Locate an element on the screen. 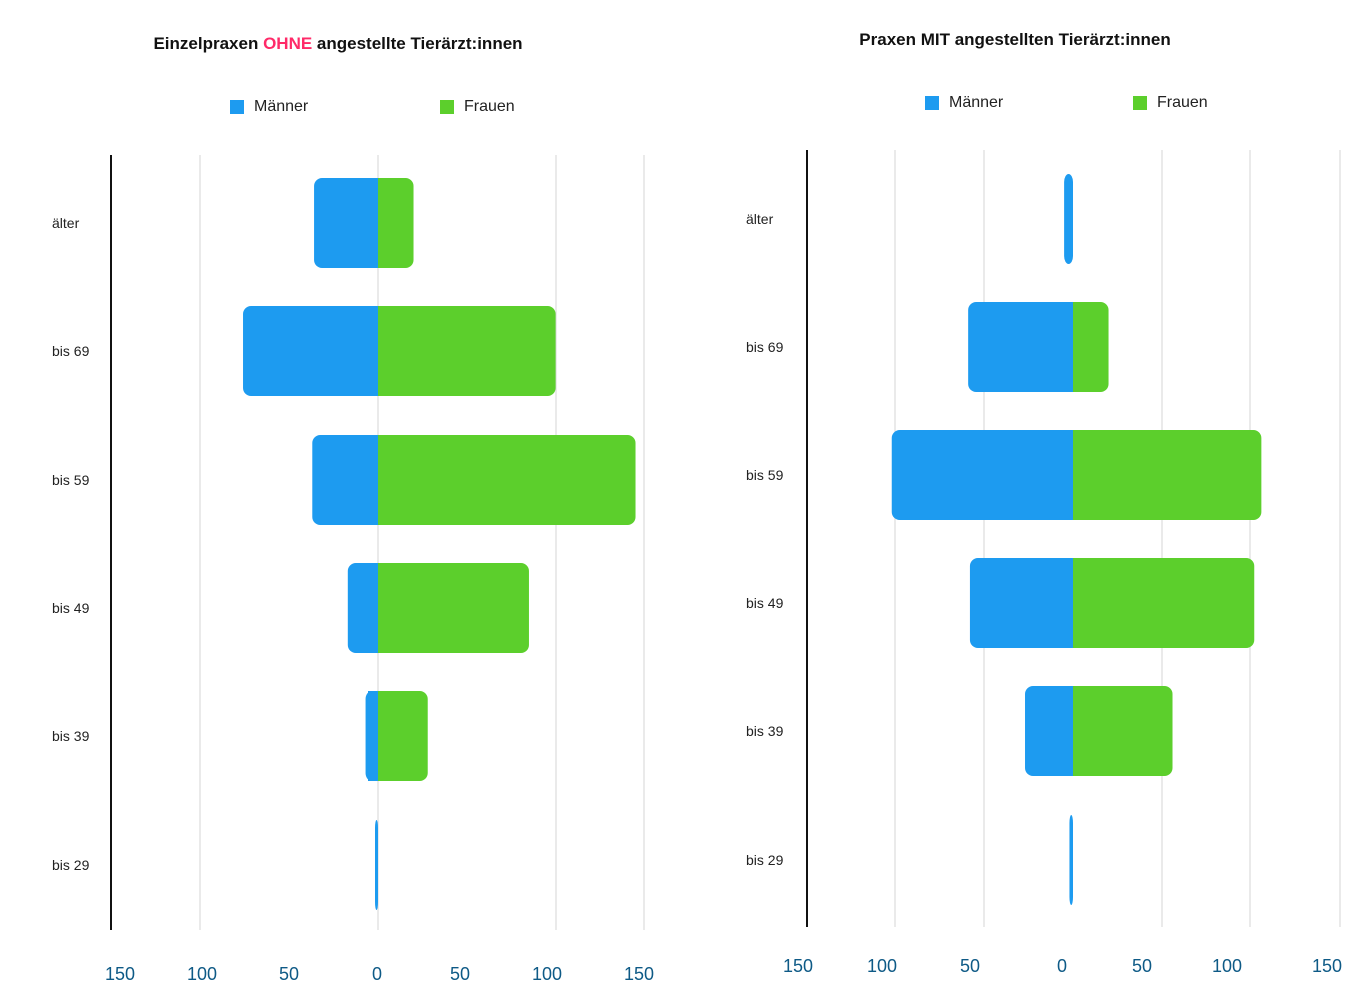 The width and height of the screenshot is (1353, 983). bar-frauen-aelter-inner is located at coordinates (383, 223).